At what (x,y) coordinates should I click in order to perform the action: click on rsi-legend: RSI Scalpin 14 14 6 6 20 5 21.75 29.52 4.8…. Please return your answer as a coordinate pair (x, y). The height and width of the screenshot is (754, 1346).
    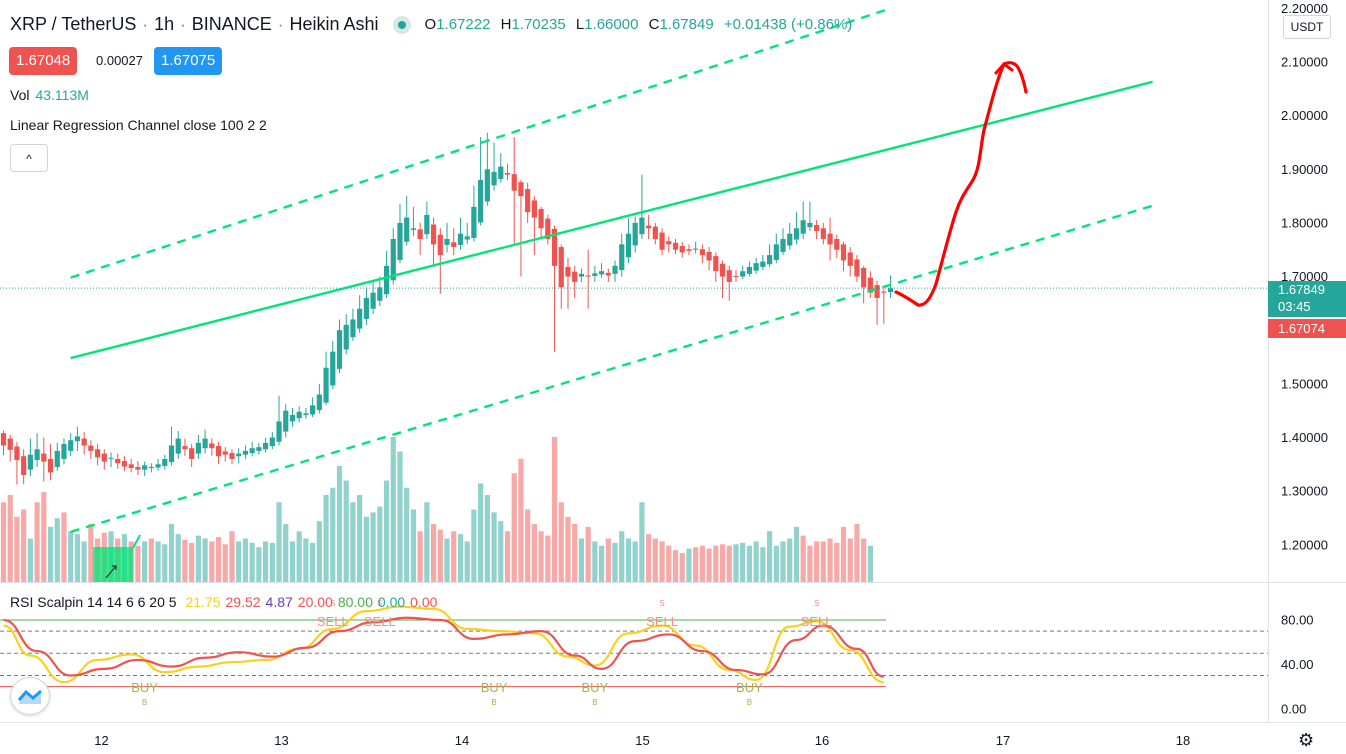
    Looking at the image, I should click on (228, 602).